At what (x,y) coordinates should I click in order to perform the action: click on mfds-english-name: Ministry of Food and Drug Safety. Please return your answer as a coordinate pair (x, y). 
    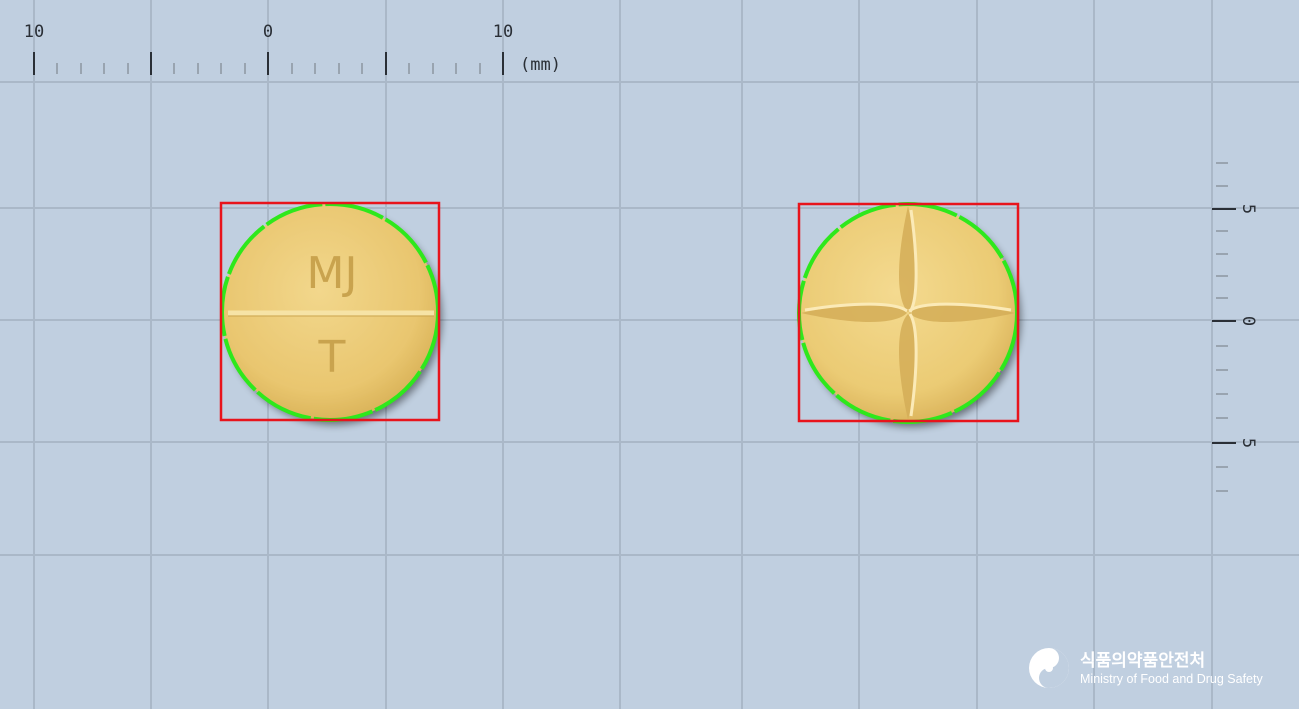
    Looking at the image, I should click on (1171, 679).